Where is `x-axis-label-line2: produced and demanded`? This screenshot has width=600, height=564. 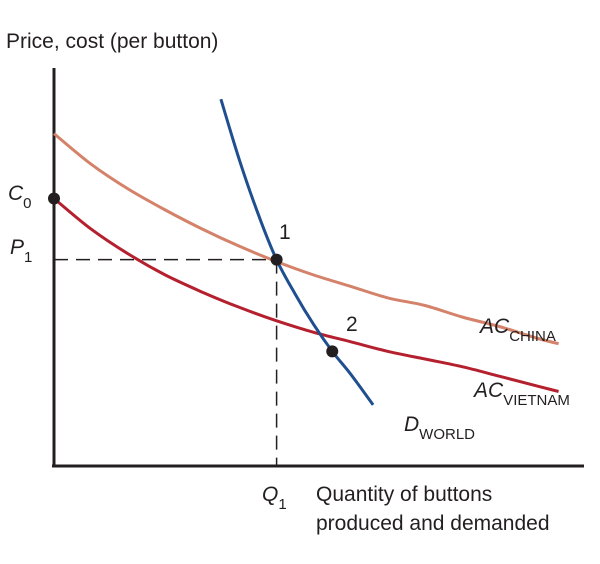 x-axis-label-line2: produced and demanded is located at coordinates (433, 523).